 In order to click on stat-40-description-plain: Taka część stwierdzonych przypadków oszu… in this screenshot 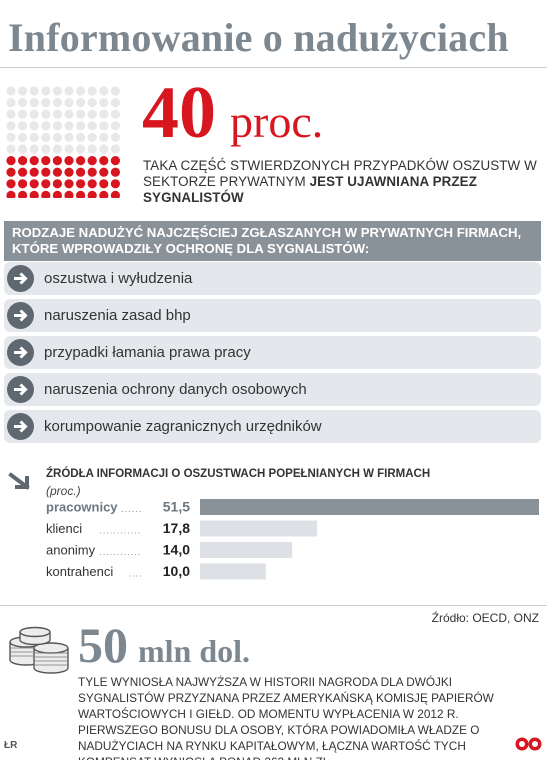, I will do `click(340, 173)`.